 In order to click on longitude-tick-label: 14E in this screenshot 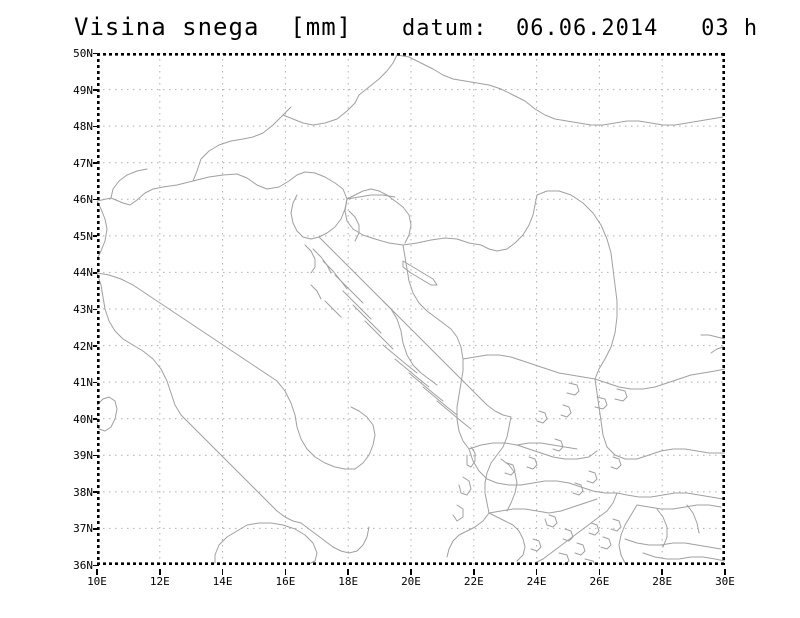, I will do `click(222, 581)`.